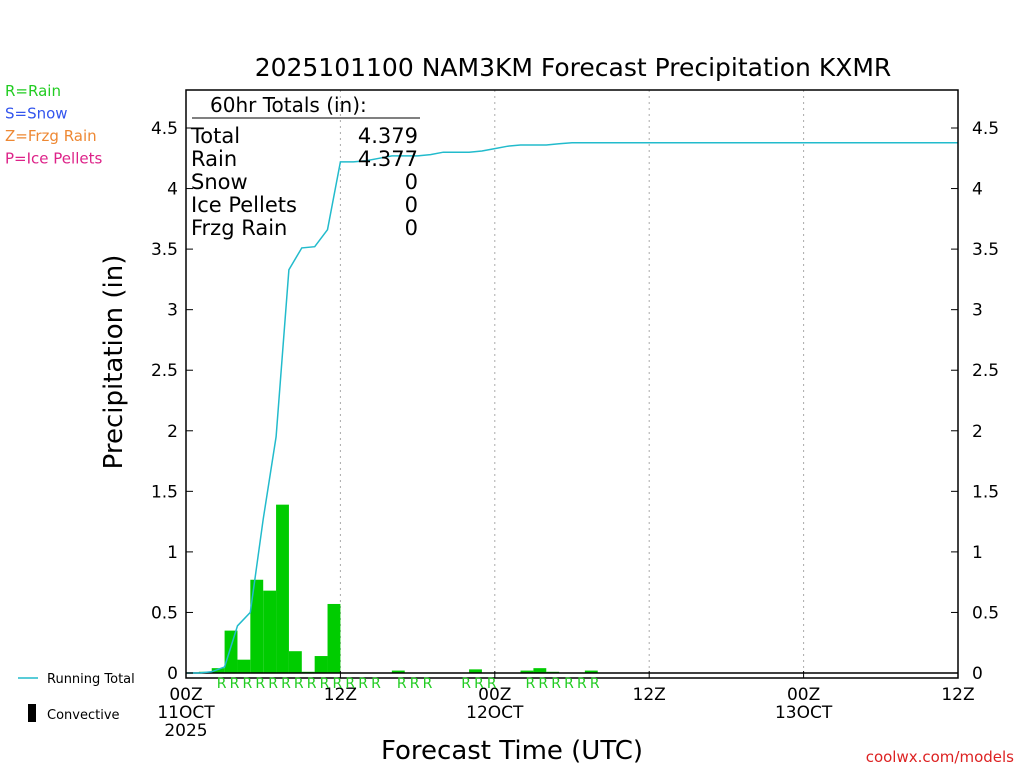 This screenshot has width=1024, height=768. I want to click on y-tick-label-right: 0.5, so click(985, 613).